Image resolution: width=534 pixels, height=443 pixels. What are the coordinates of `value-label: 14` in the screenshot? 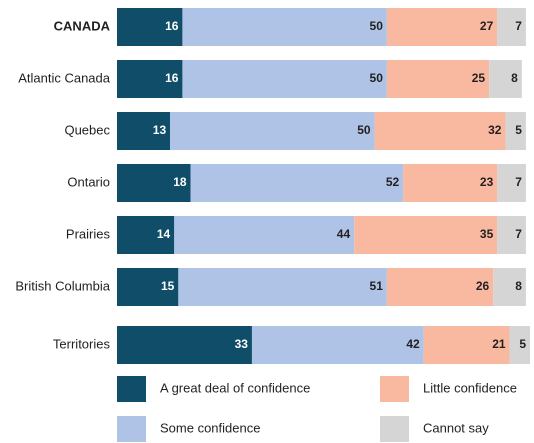 It's located at (164, 234).